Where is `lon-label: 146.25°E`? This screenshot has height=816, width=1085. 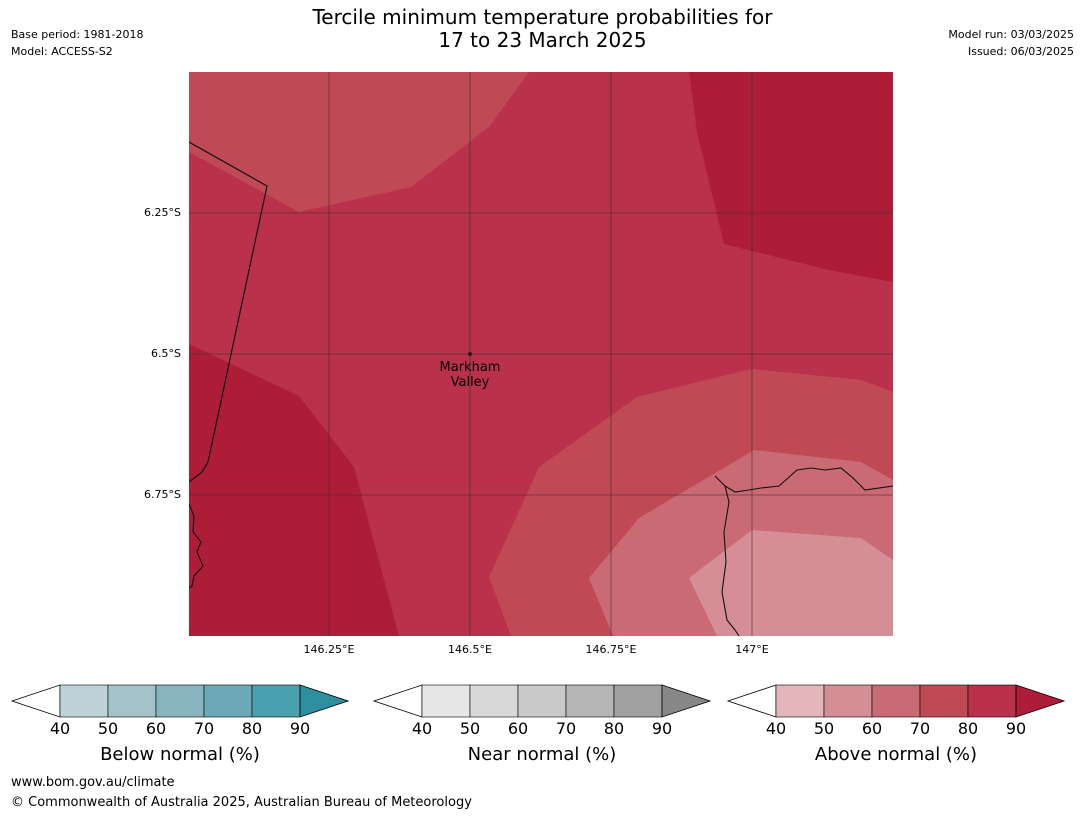
lon-label: 146.25°E is located at coordinates (329, 649).